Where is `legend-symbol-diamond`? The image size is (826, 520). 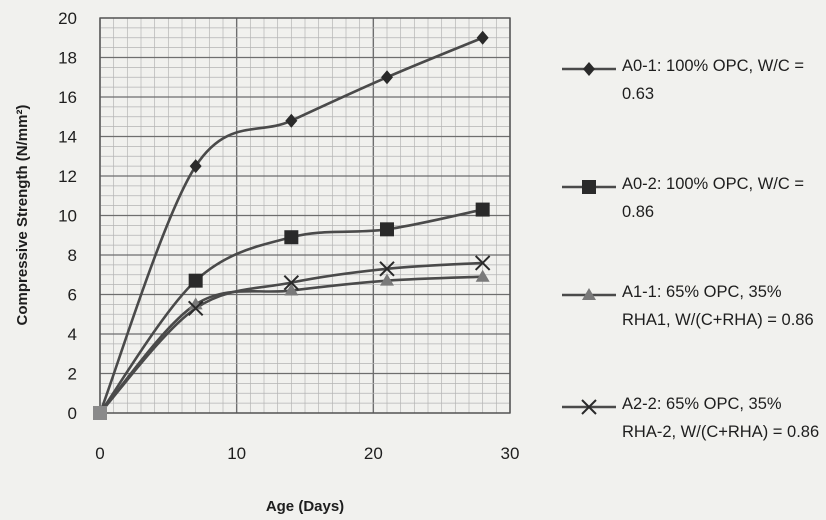 legend-symbol-diamond is located at coordinates (589, 69).